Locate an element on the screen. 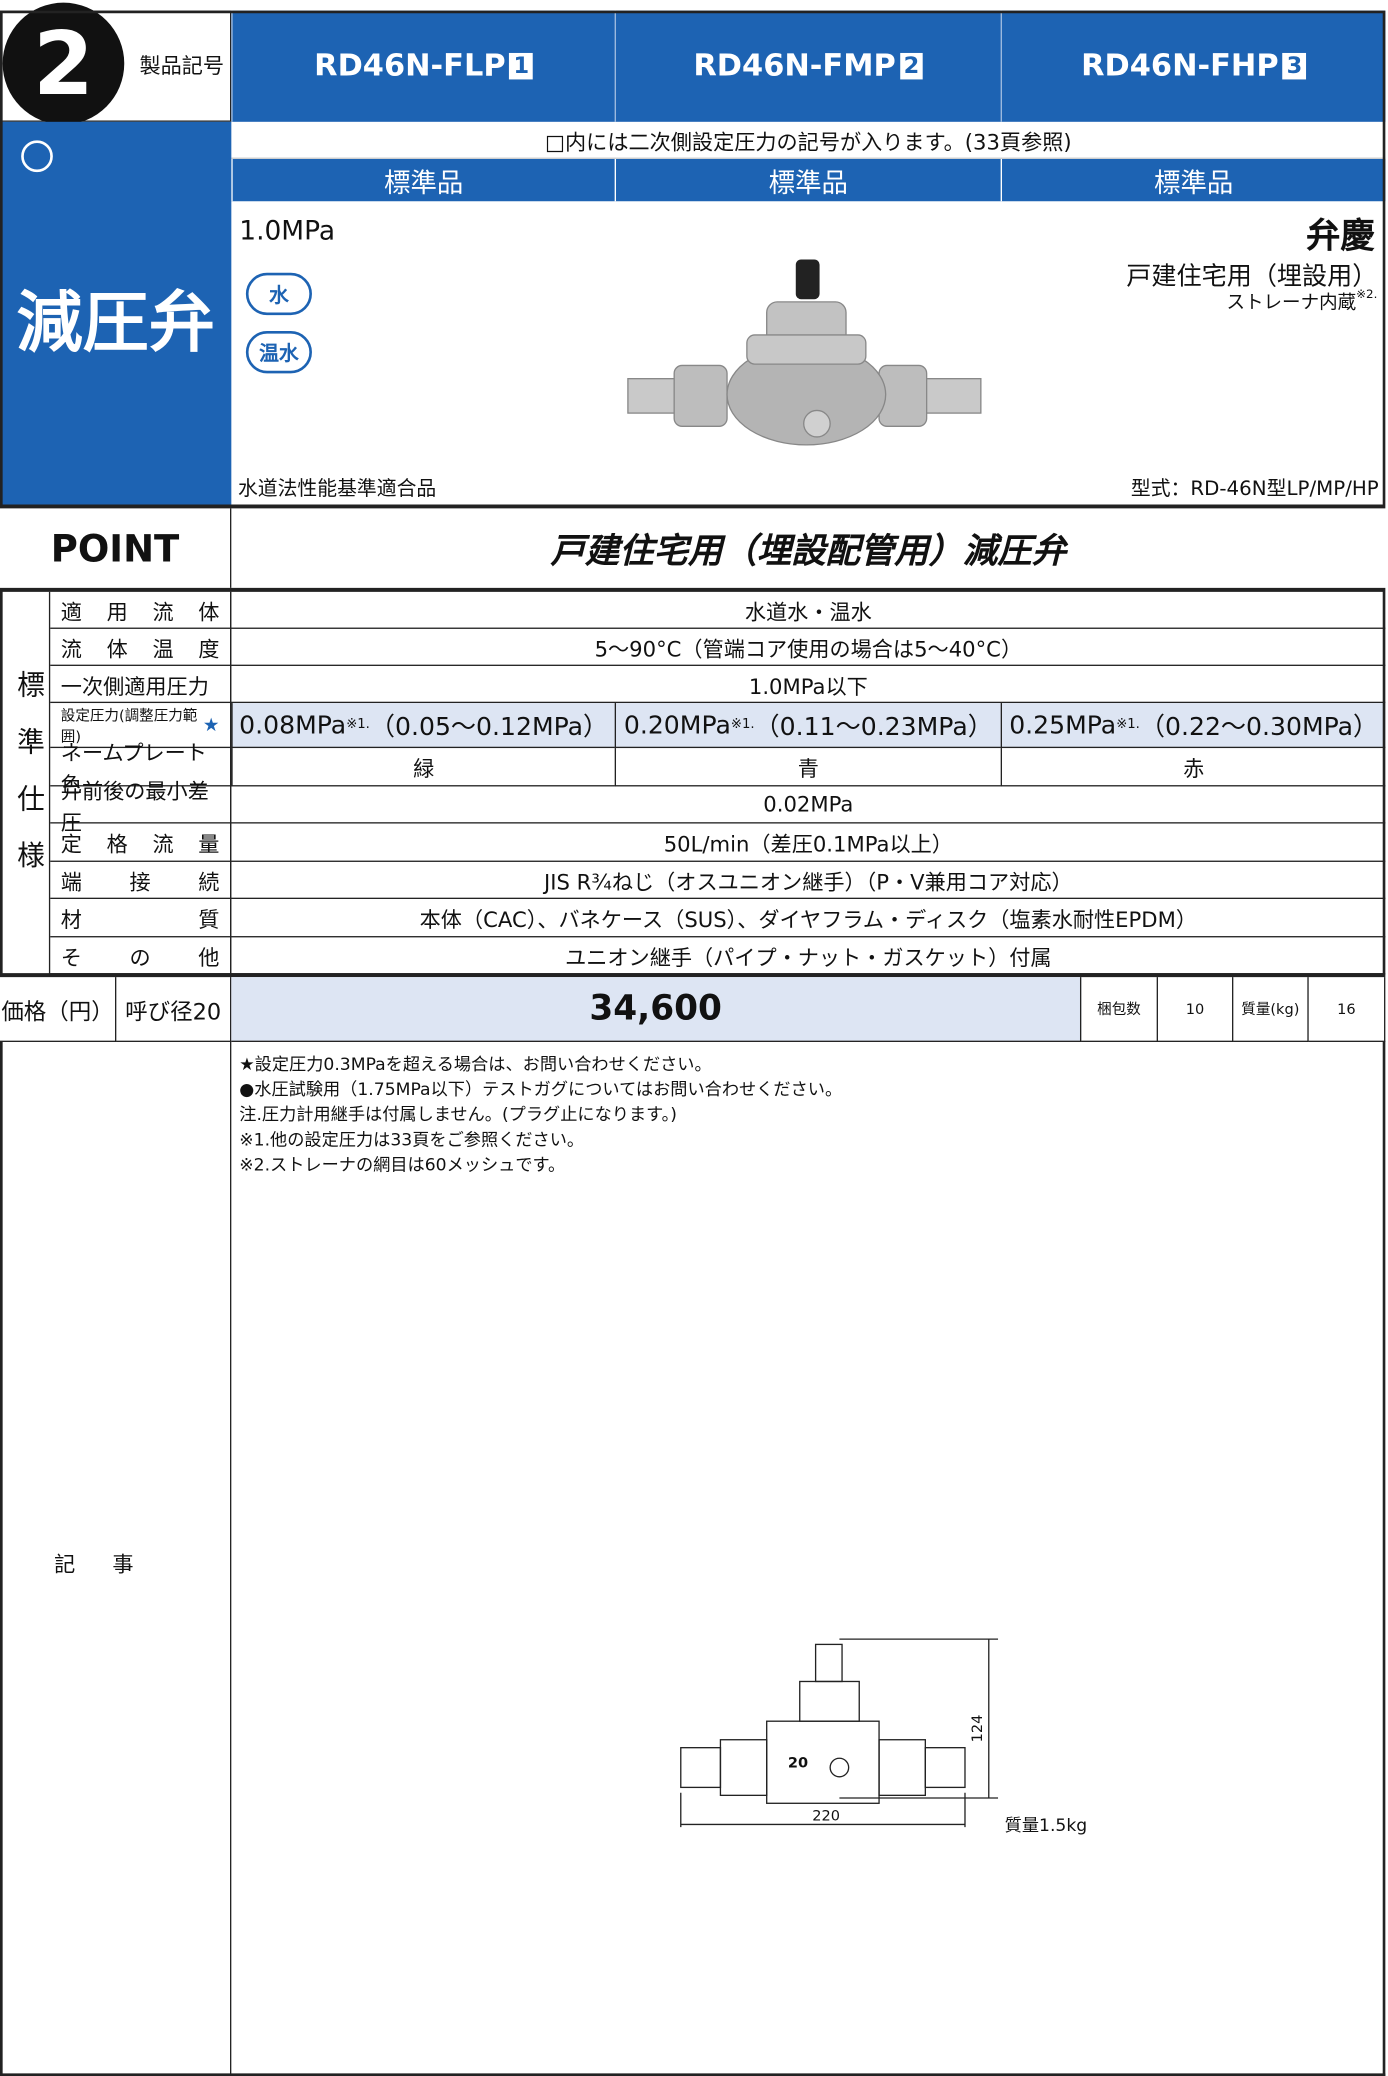 This screenshot has height=2076, width=1388. spec-label-text: 流体温度 is located at coordinates (140, 649).